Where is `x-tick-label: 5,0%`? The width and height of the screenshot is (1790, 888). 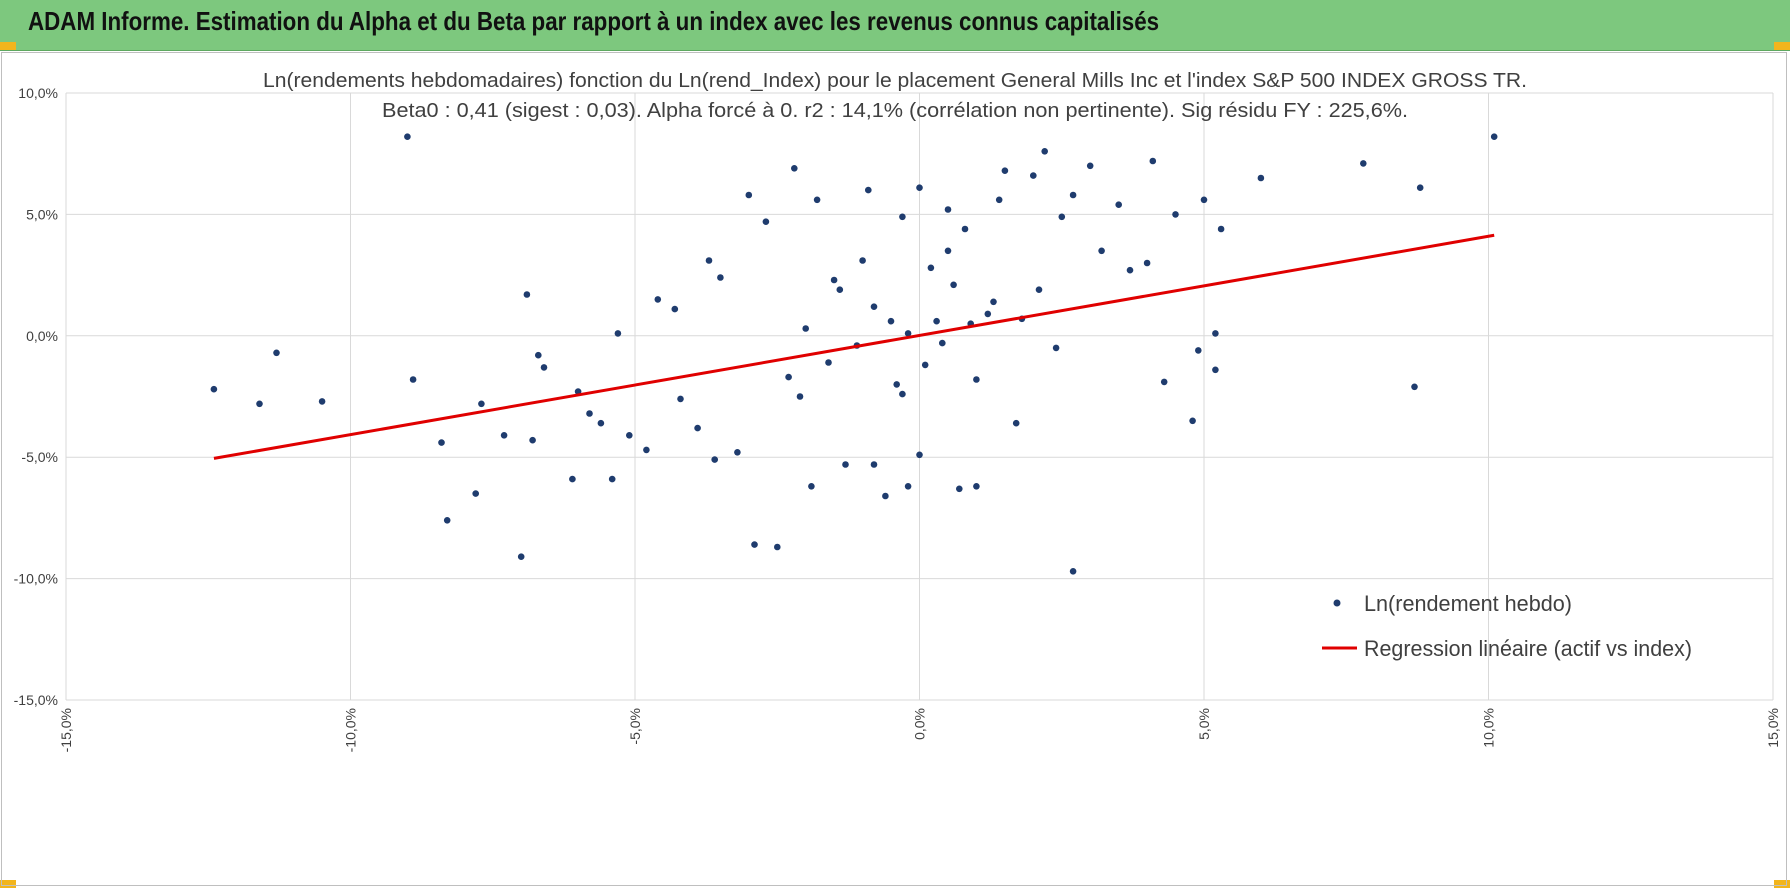 x-tick-label: 5,0% is located at coordinates (1204, 724).